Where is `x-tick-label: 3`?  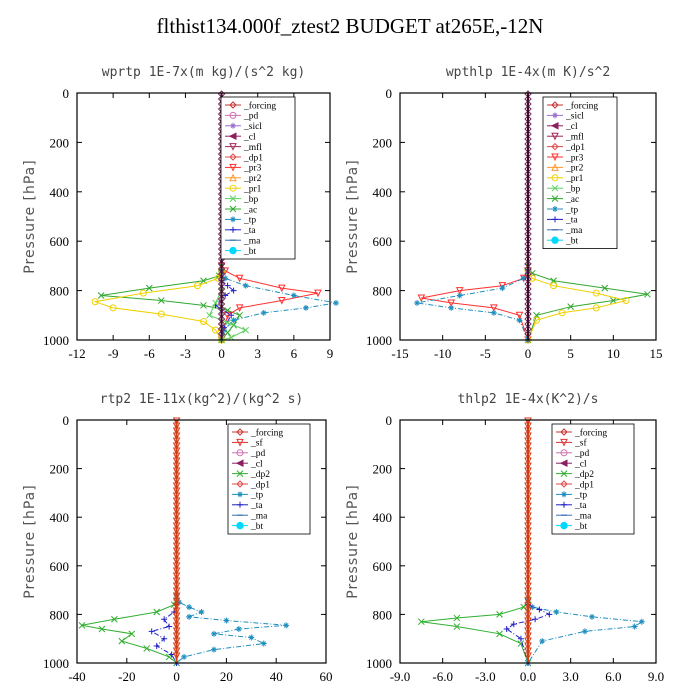
x-tick-label: 3 is located at coordinates (257, 353).